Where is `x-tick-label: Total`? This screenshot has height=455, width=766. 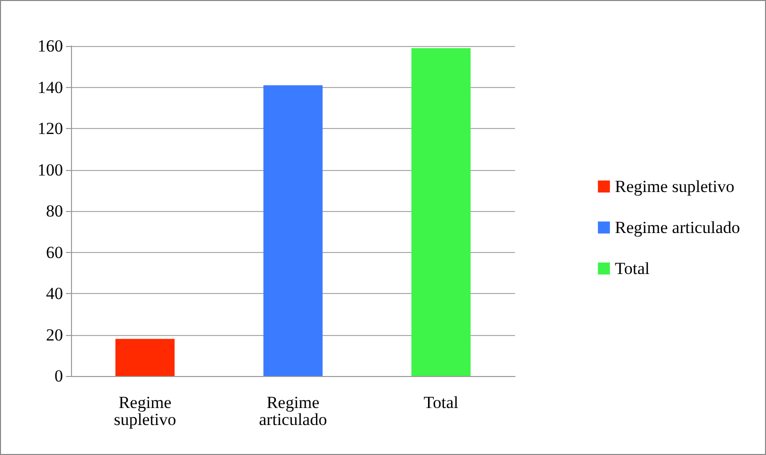
x-tick-label: Total is located at coordinates (441, 402).